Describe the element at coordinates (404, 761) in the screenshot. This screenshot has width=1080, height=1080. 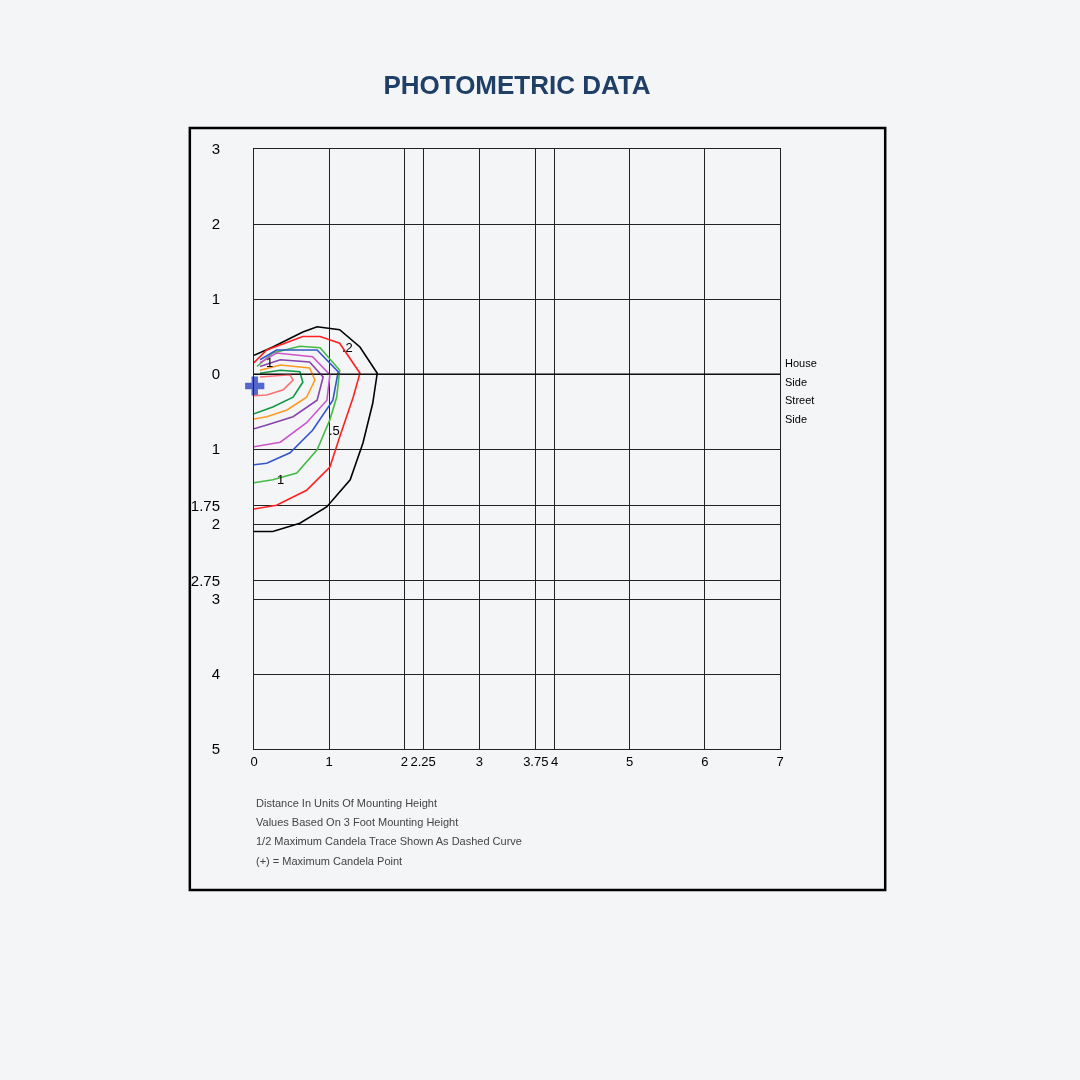
I see `x-tick-label: 2` at that location.